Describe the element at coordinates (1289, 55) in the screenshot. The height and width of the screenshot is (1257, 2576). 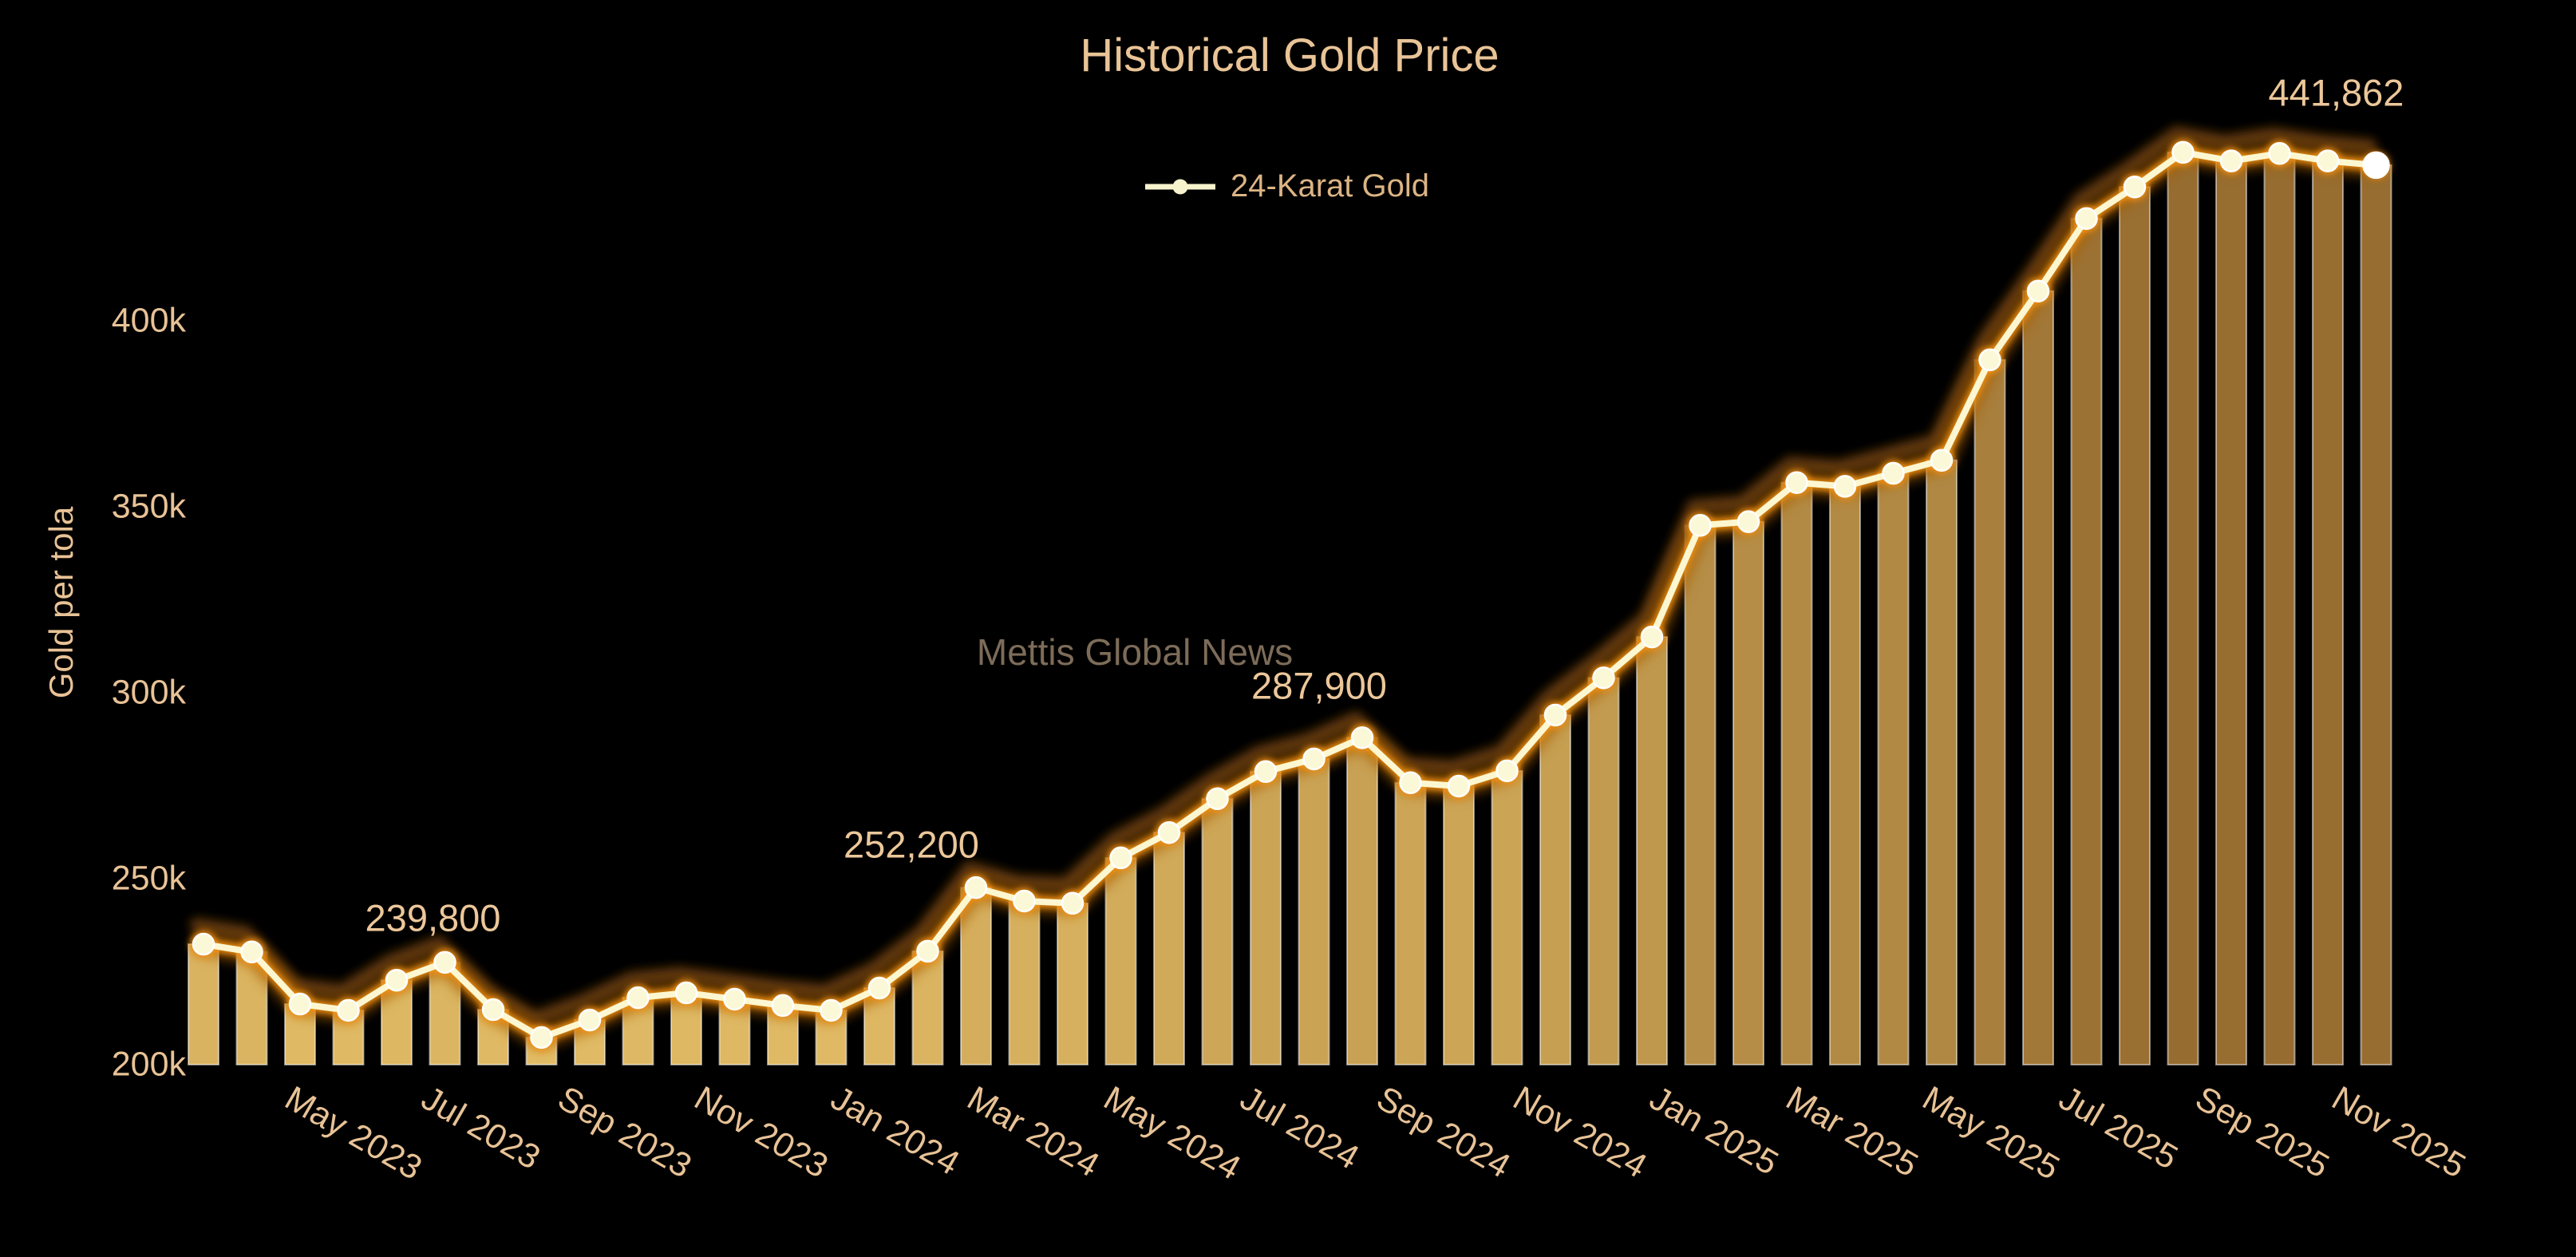
I see `chart-title: Historical Gold Price` at that location.